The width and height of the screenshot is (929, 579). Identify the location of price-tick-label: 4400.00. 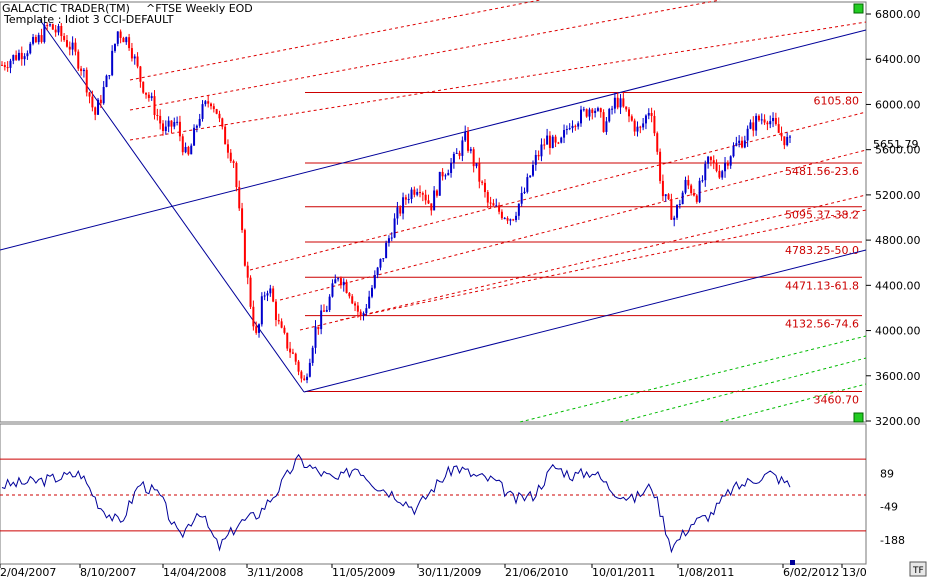
(898, 285).